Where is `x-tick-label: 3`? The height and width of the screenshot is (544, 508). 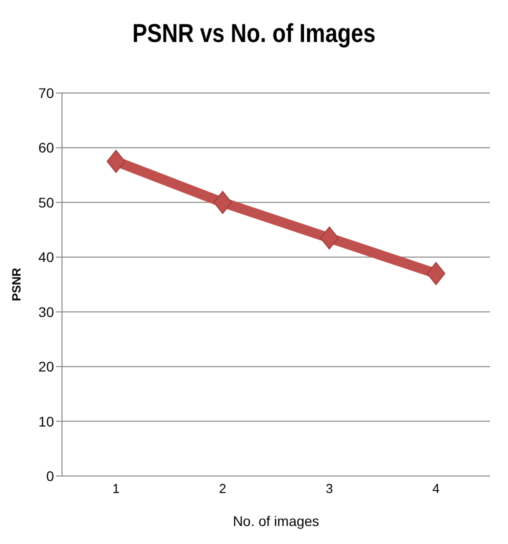
x-tick-label: 3 is located at coordinates (329, 488).